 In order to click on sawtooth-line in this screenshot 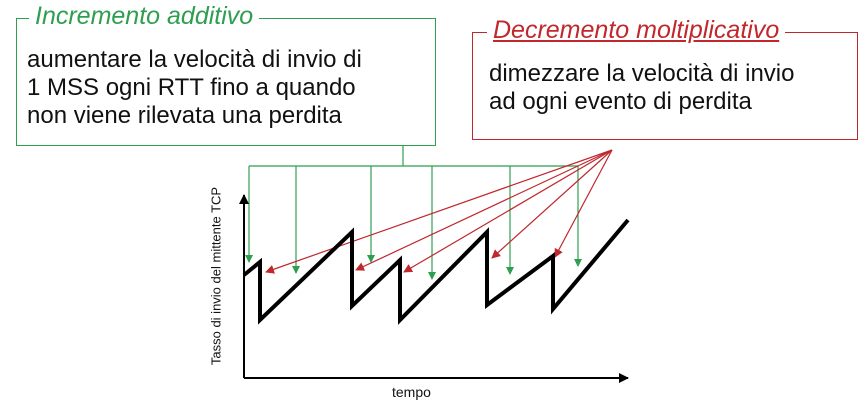, I will do `click(436, 271)`.